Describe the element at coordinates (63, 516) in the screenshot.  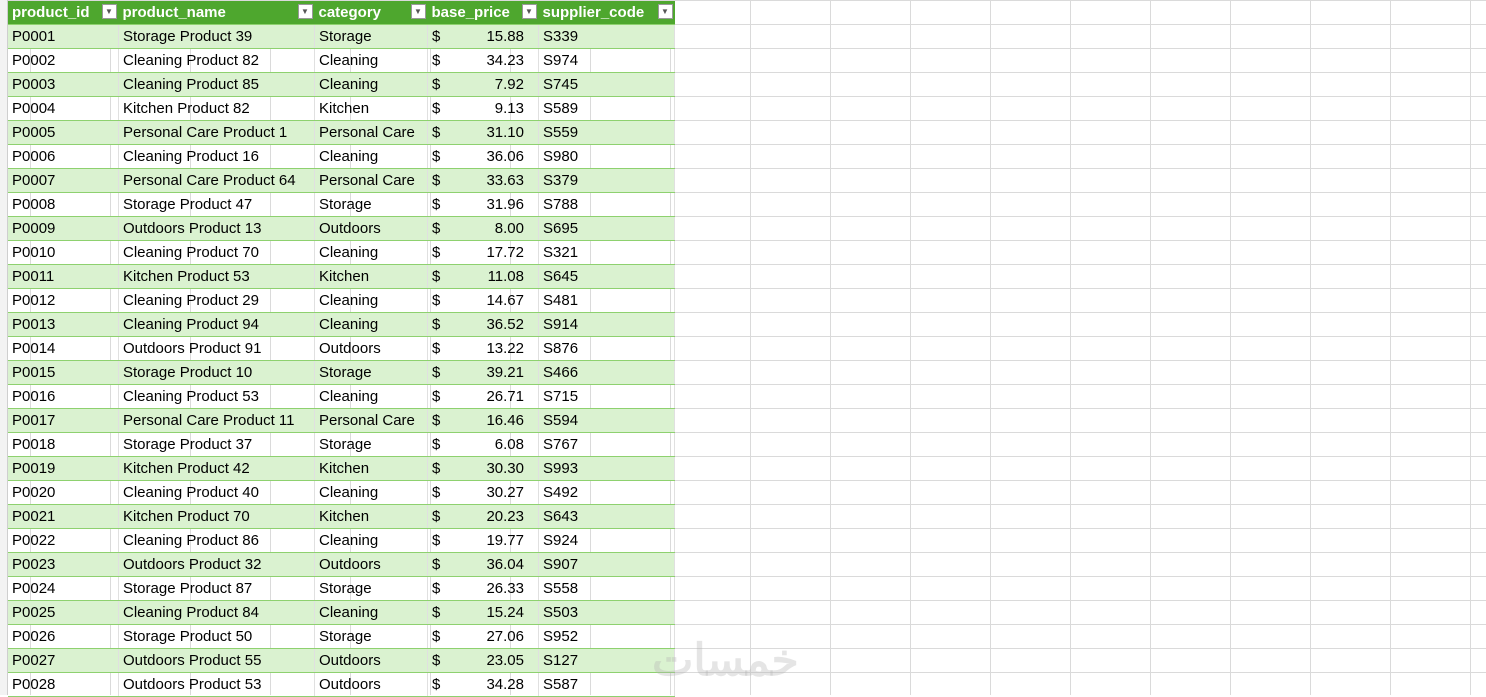
I see `cell-product_id: P0021` at that location.